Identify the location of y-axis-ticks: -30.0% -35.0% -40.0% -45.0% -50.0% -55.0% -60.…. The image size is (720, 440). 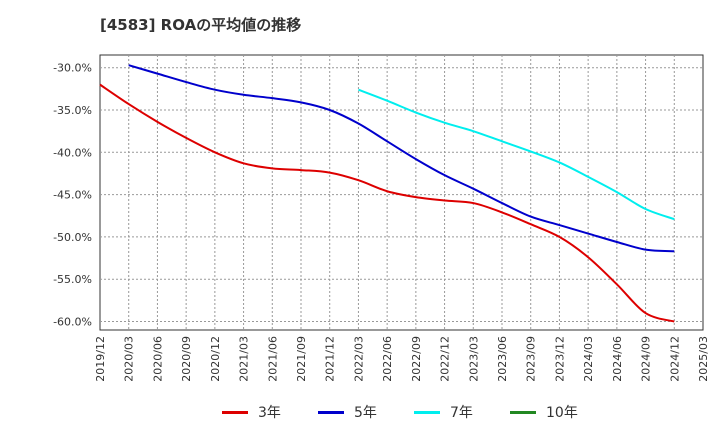
(72, 195).